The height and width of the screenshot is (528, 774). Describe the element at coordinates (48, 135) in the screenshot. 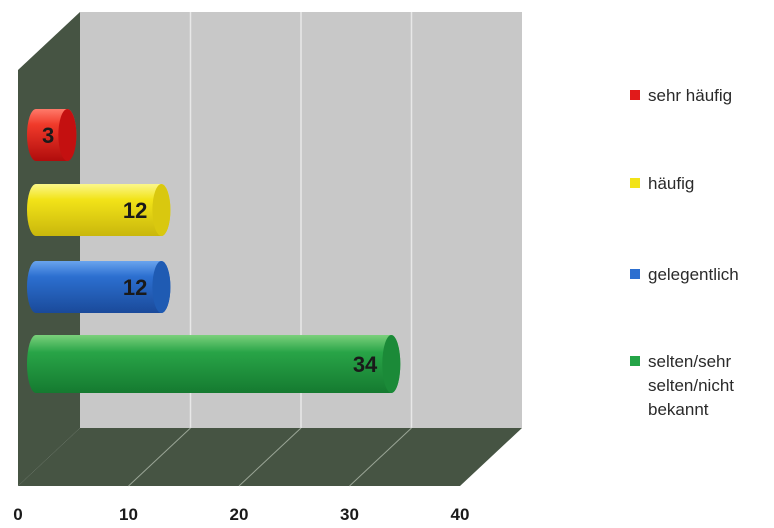

I see `data-label: 3` at that location.